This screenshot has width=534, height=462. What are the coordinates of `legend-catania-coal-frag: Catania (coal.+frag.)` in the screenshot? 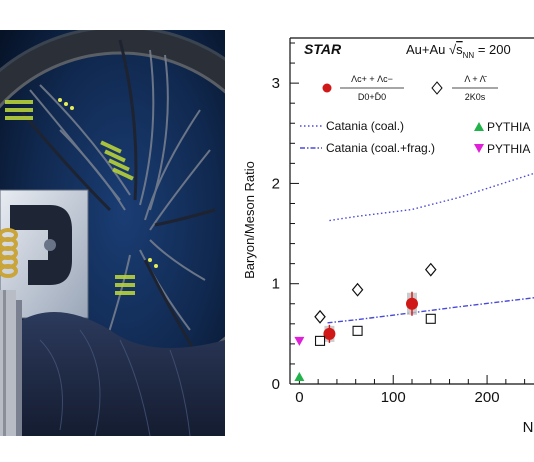 It's located at (380, 148).